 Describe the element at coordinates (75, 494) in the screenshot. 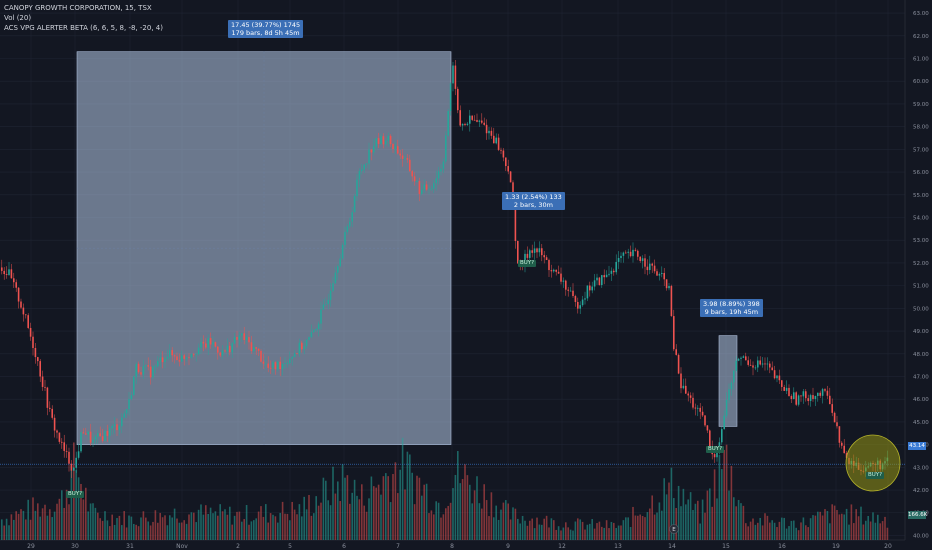

I see `buy-signal-1: BUY?` at that location.